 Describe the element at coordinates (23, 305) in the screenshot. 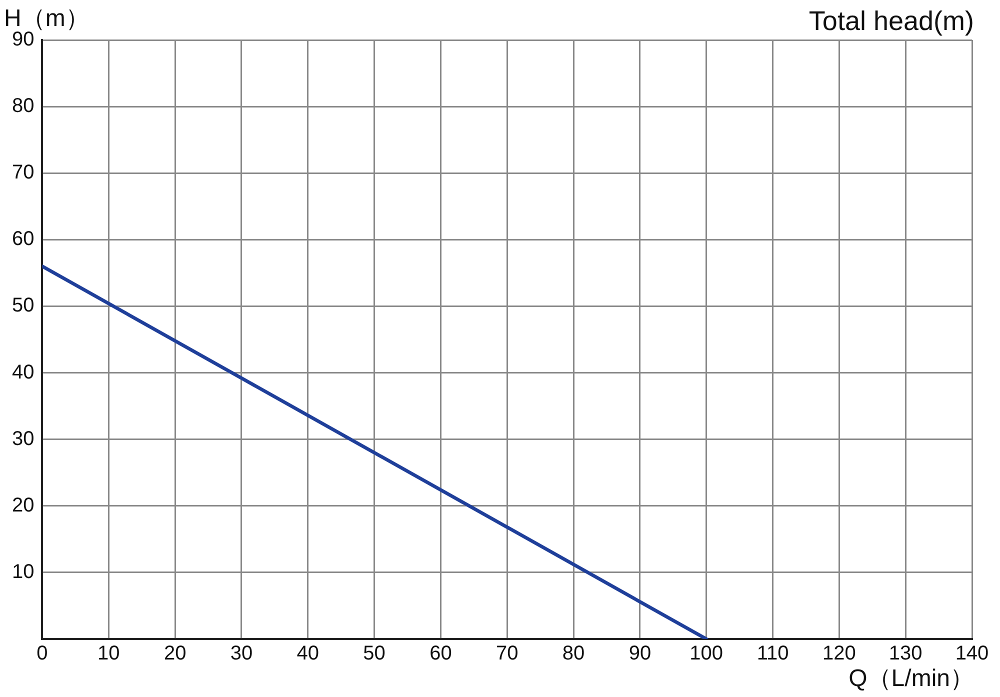

I see `y-tick-label: 50` at that location.